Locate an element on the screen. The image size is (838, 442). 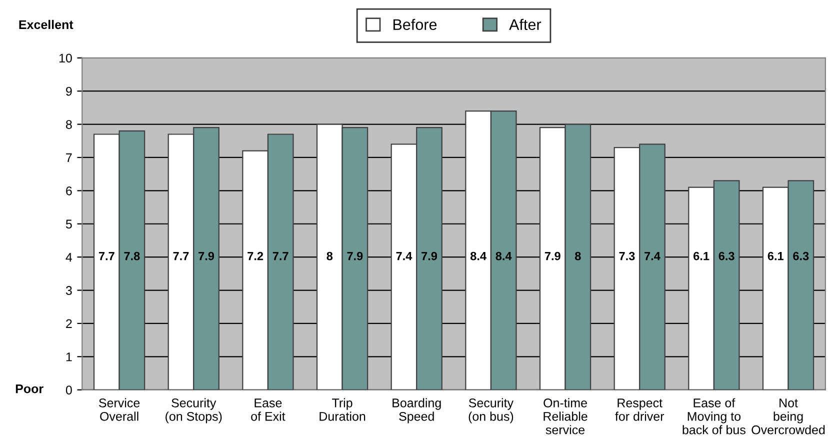
y-tick-label: 3 is located at coordinates (69, 290).